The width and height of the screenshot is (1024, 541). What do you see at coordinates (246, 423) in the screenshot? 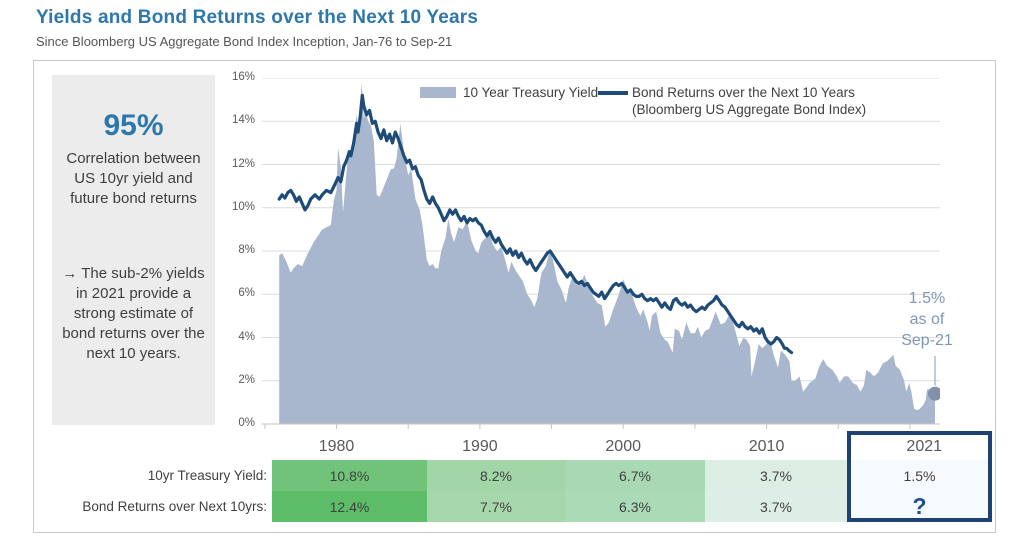
I see `y-tick-label: 0%` at bounding box center [246, 423].